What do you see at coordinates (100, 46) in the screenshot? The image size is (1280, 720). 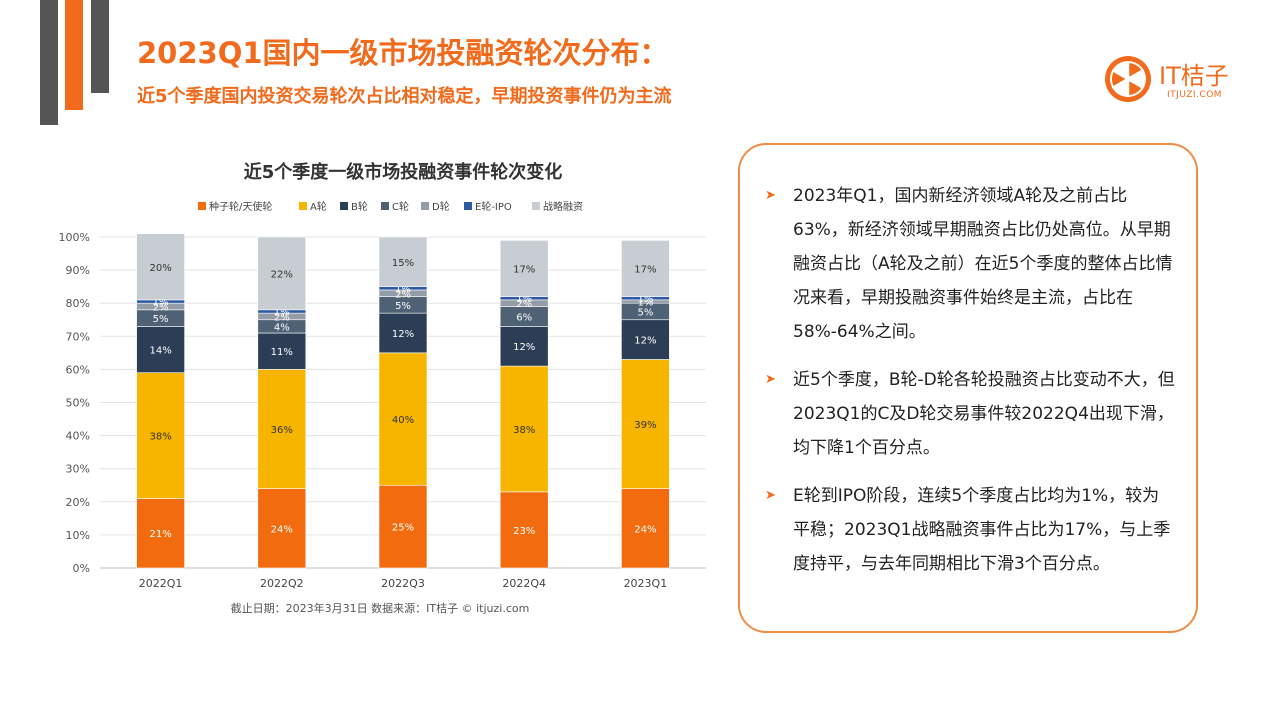 I see `decor-bar-gray-right` at bounding box center [100, 46].